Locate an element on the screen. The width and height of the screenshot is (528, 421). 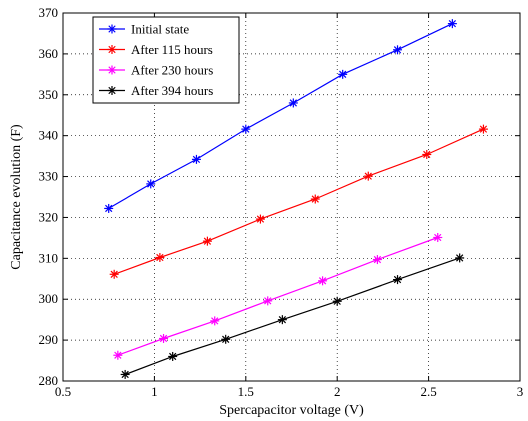
x-axis-label: Spercapacitor voltage (V) is located at coordinates (291, 410).